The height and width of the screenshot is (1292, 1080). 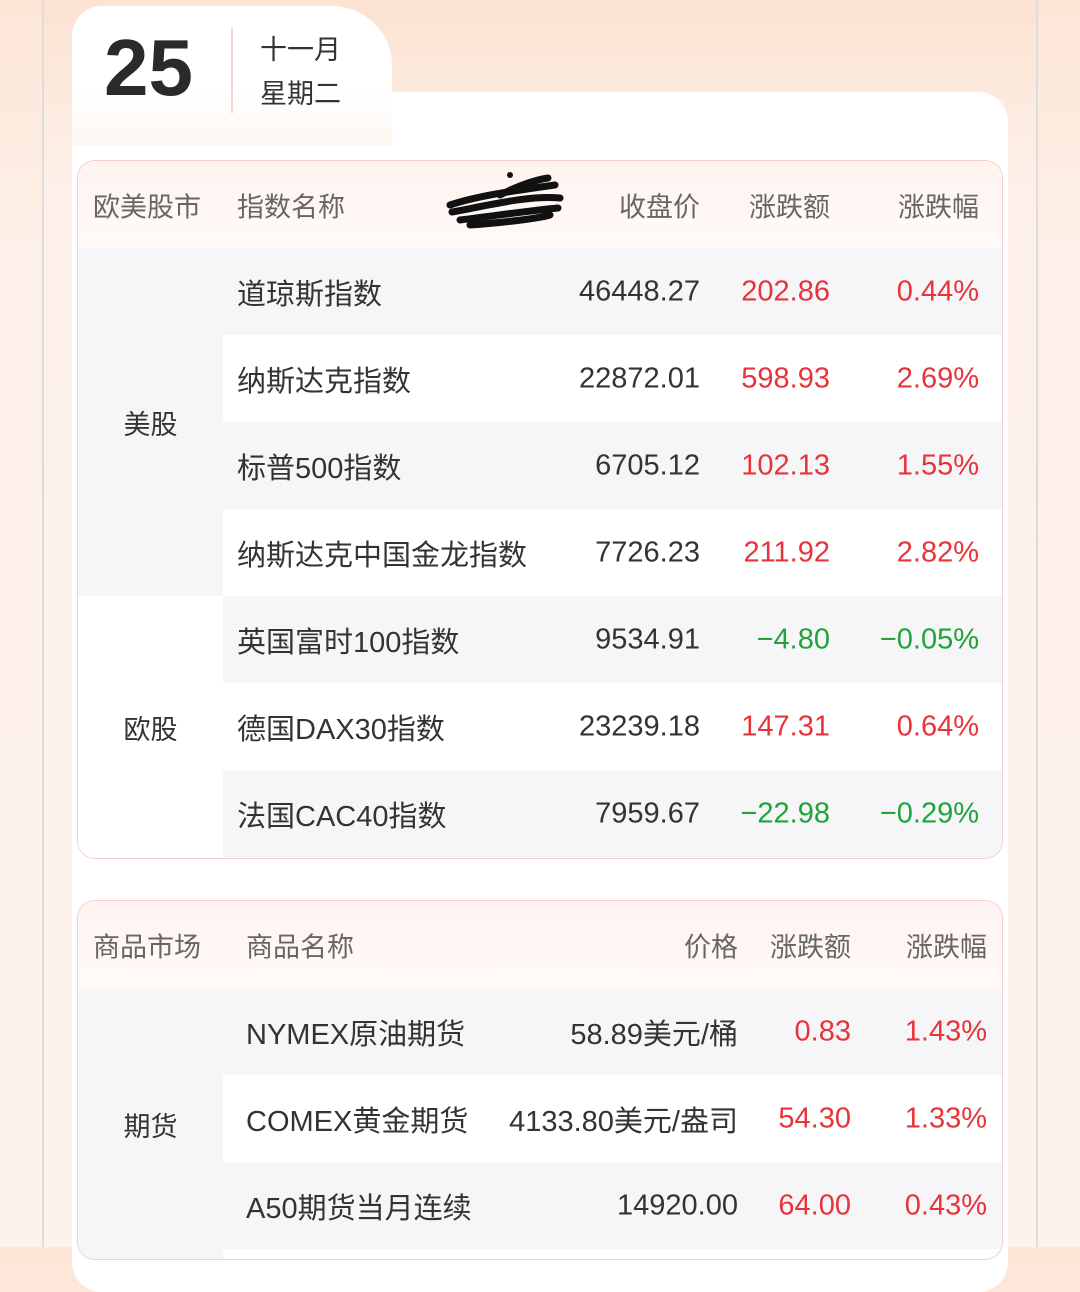 What do you see at coordinates (937, 726) in the screenshot?
I see `row-pct: 0.64%` at bounding box center [937, 726].